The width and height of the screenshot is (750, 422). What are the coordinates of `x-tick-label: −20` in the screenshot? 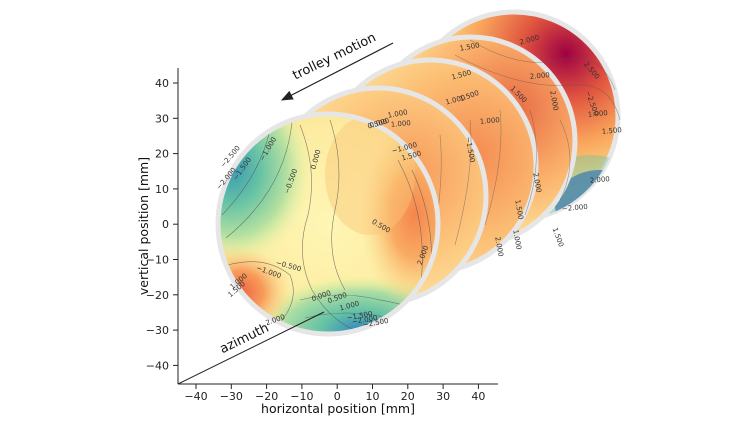 It's located at (266, 396).